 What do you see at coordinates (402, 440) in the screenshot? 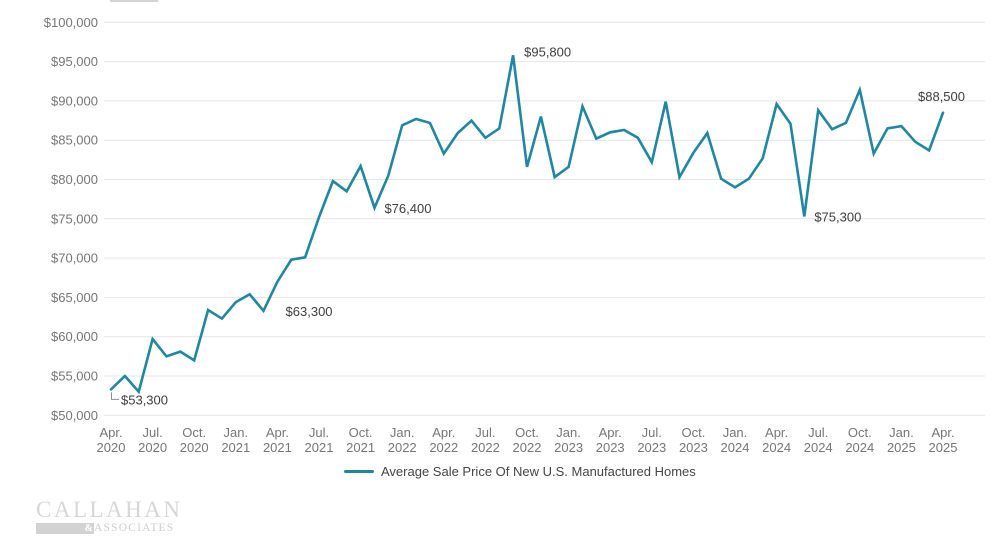
I see `x-axis-tick-label: Jan. 2022` at bounding box center [402, 440].